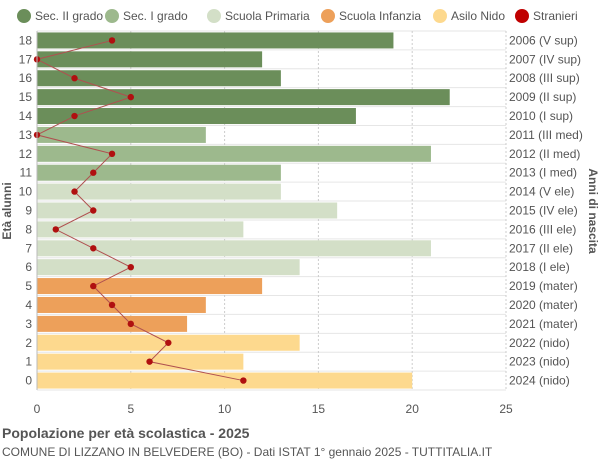 This screenshot has height=460, width=600. Describe the element at coordinates (225, 409) in the screenshot. I see `x-tick-label: 10` at that location.